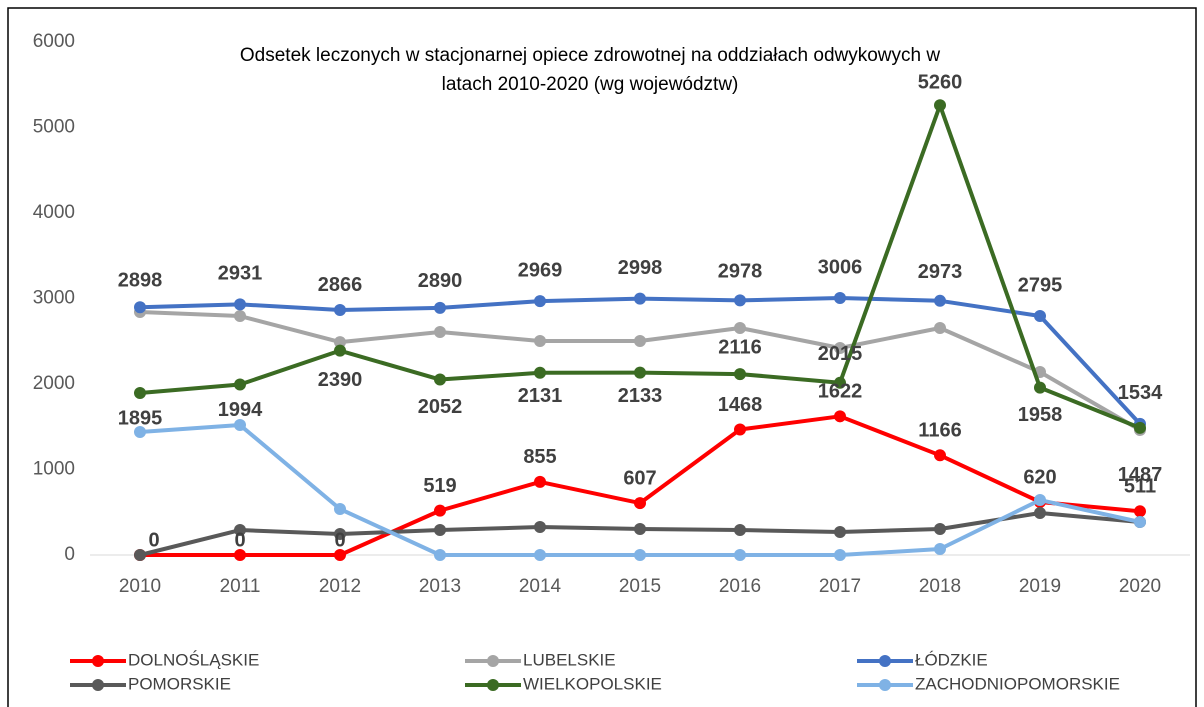 Image resolution: width=1204 pixels, height=707 pixels. I want to click on data-label: 1994, so click(240, 410).